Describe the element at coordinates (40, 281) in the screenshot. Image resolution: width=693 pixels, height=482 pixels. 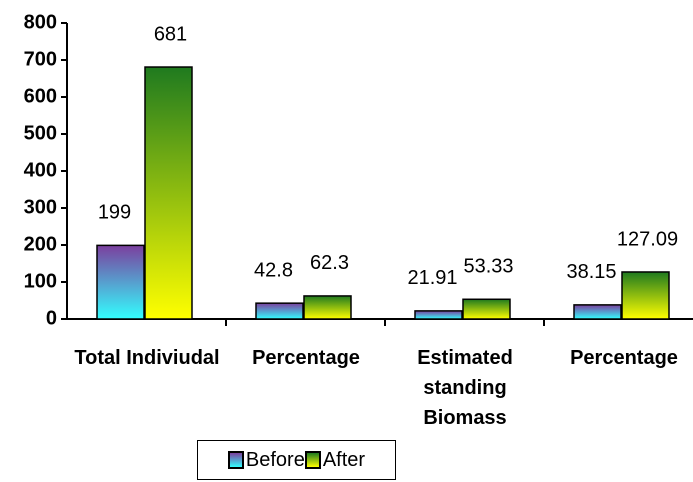
I see `y-tick-label: 100` at that location.